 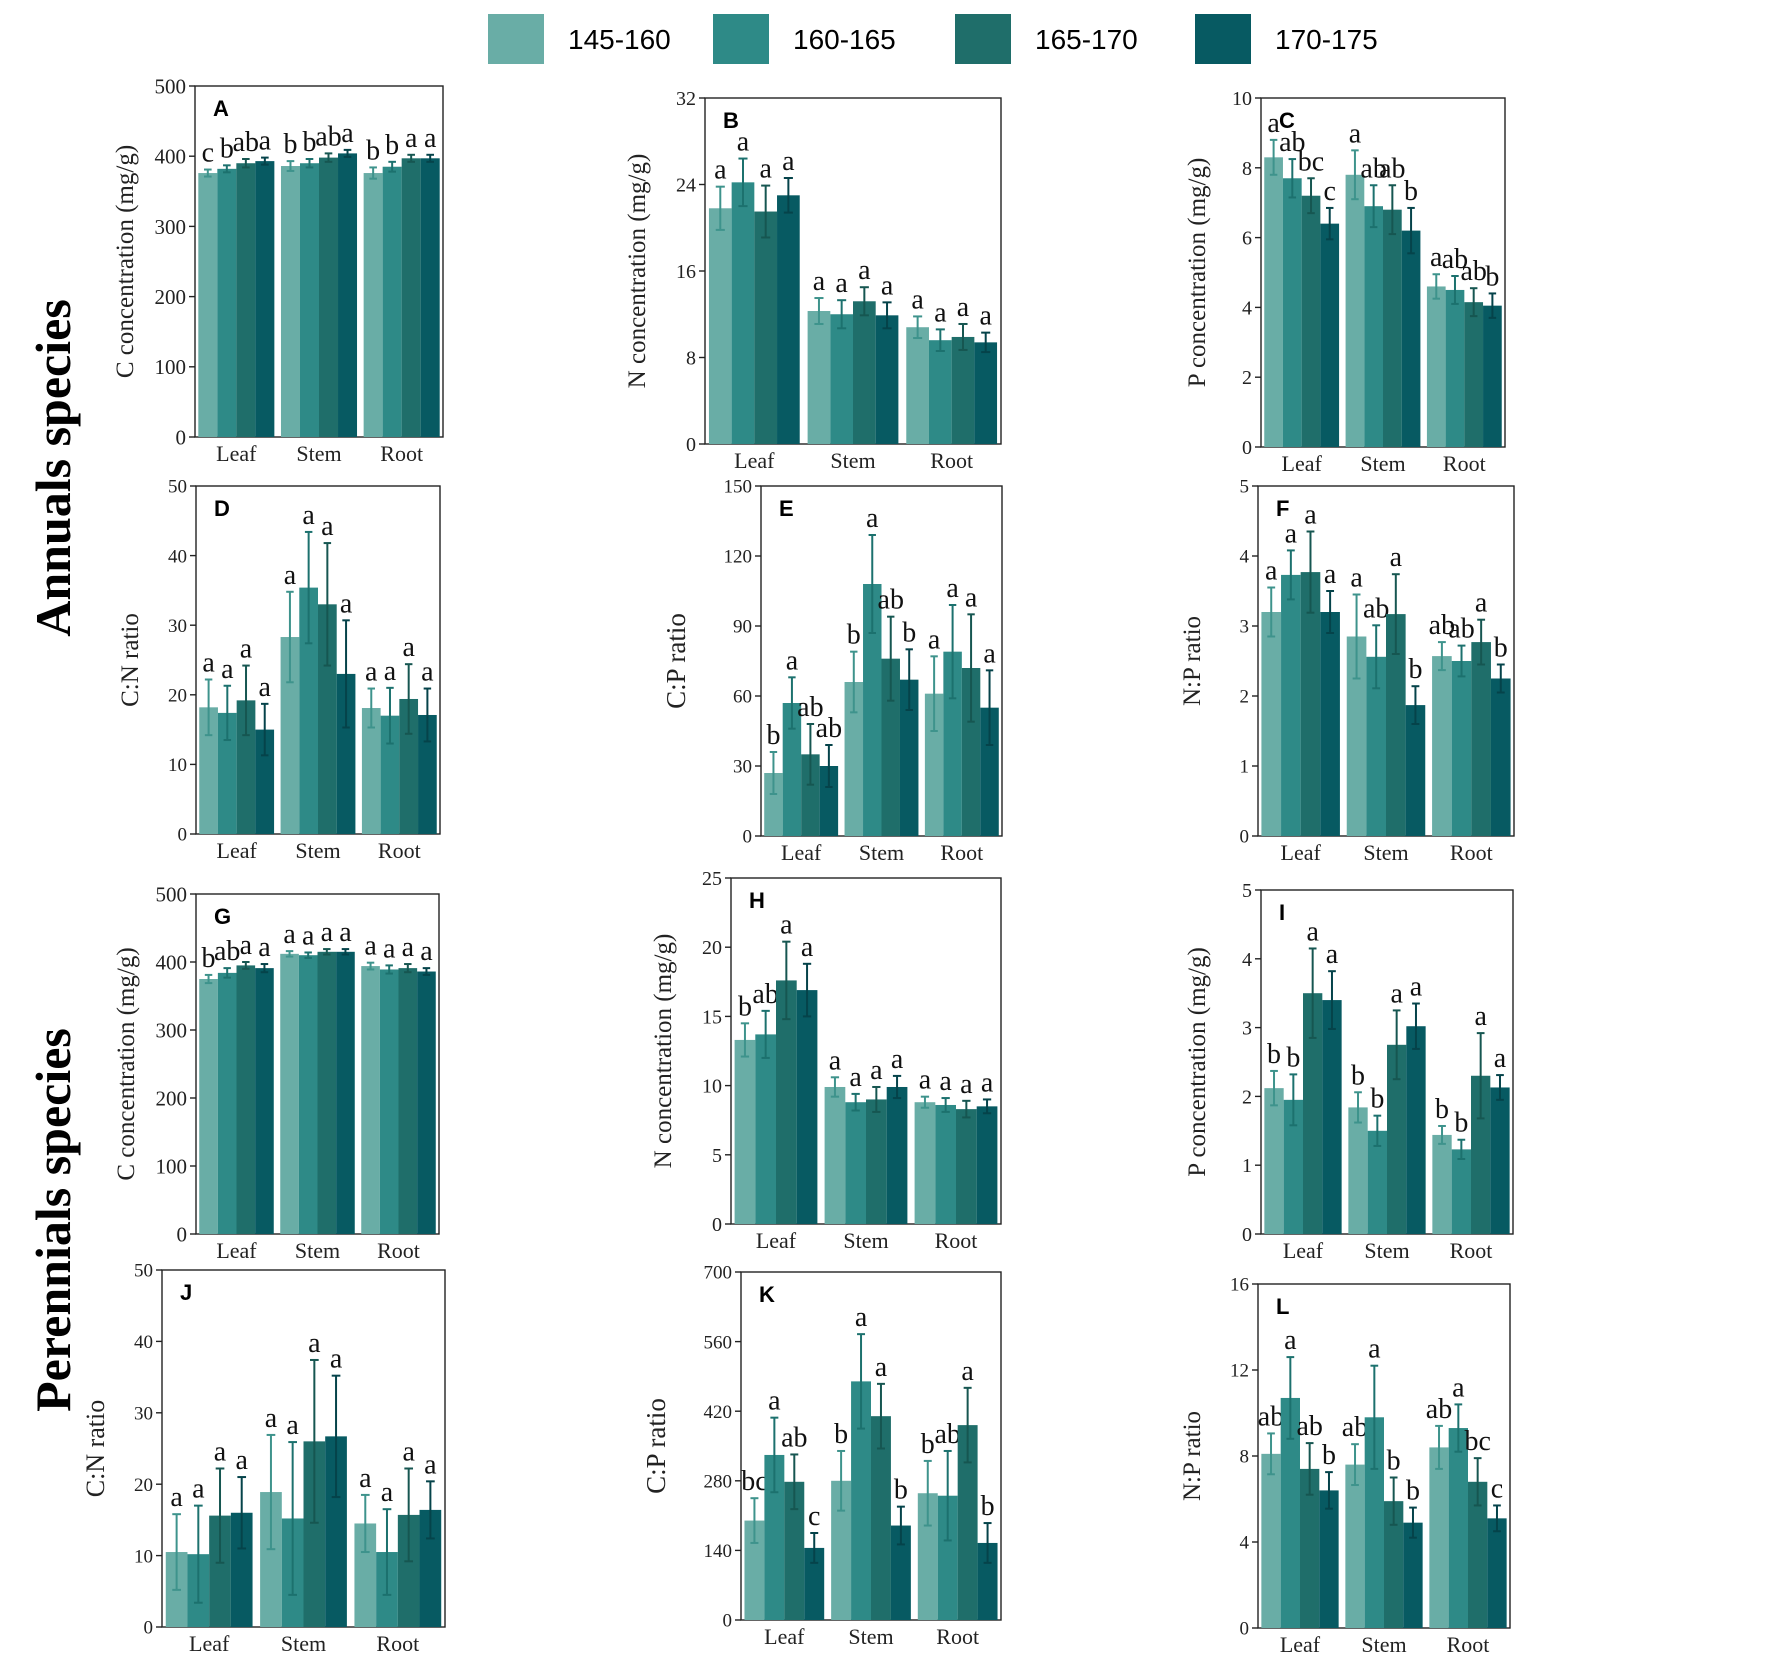 I want to click on y-tick-label: 16, so click(x=1239, y=1285).